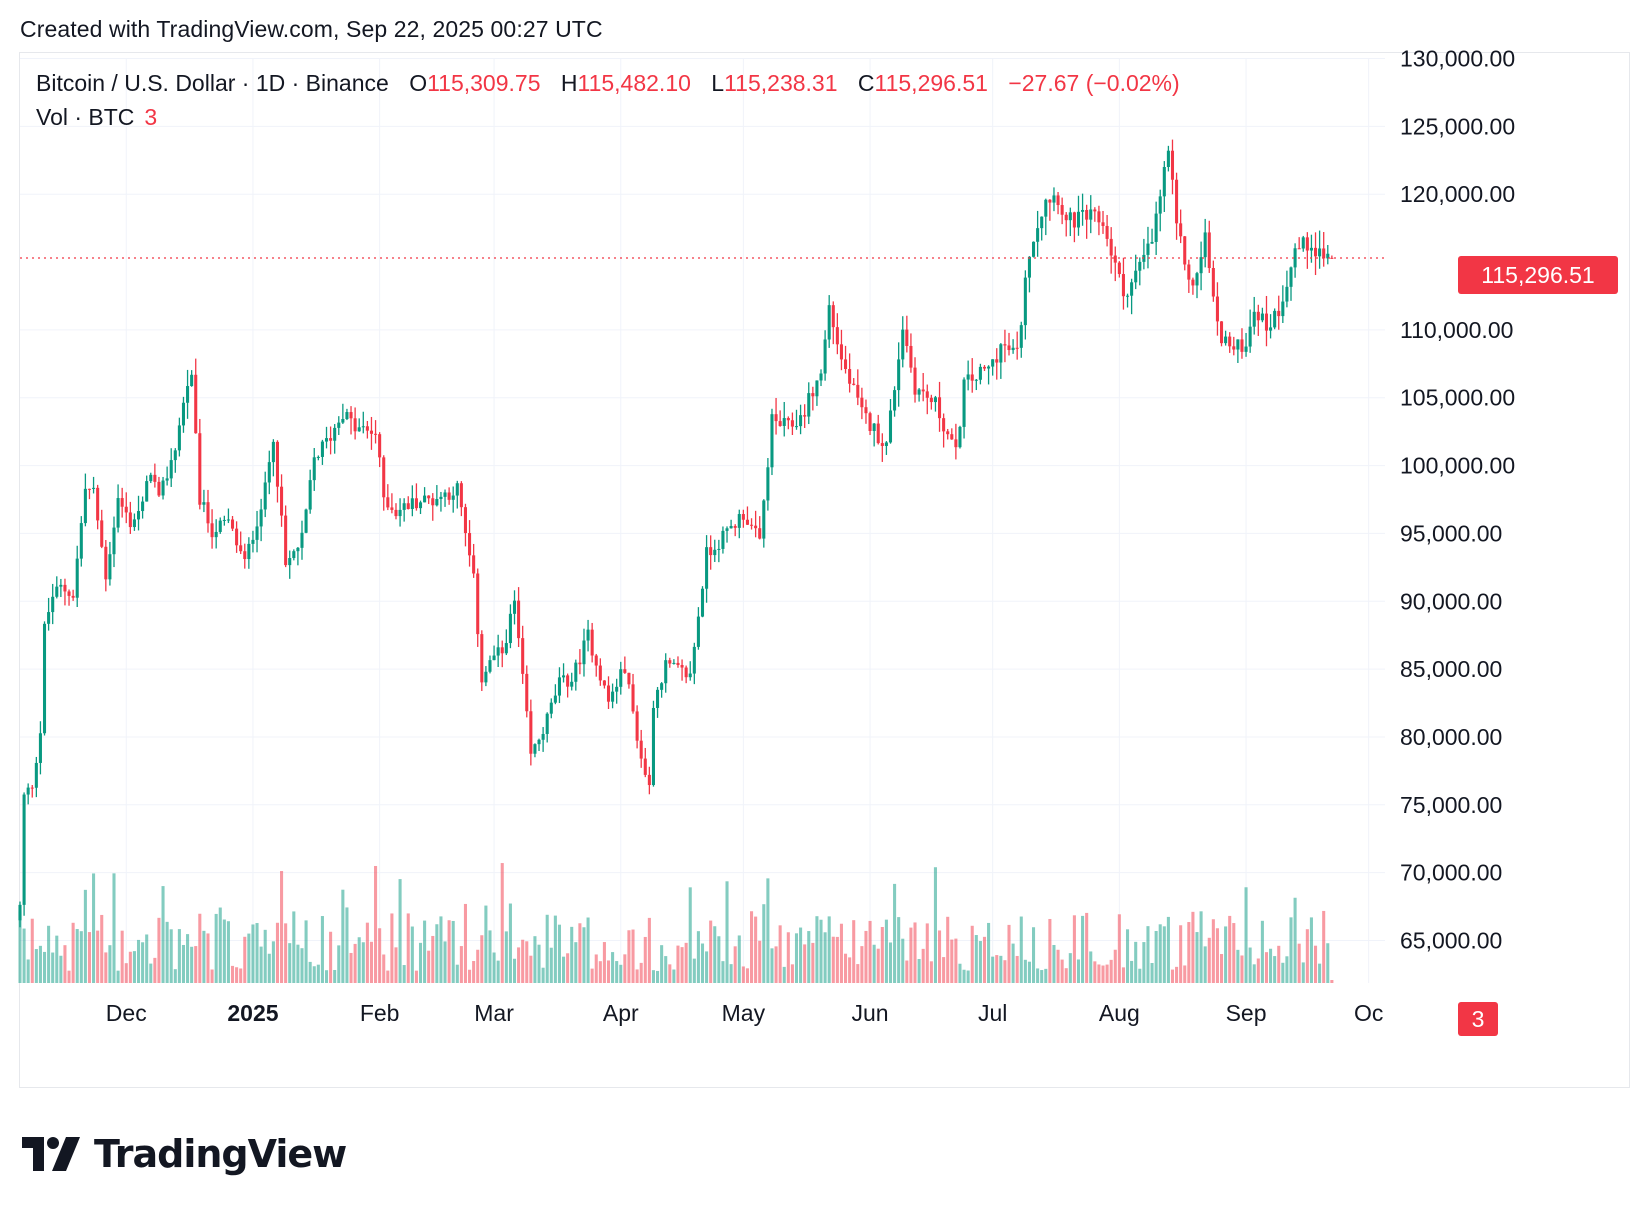  I want to click on high-value: 115,482.10, so click(634, 83).